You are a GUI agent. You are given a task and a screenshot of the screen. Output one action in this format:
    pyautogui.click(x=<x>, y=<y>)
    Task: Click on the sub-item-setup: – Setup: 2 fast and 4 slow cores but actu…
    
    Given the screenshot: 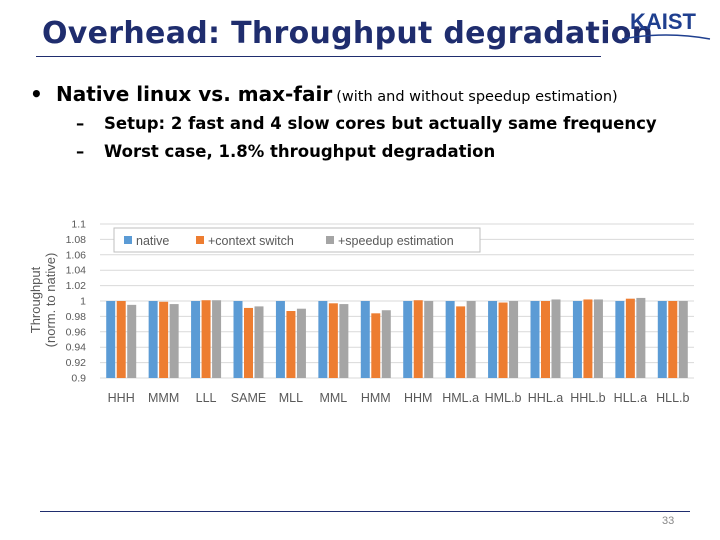 What is the action you would take?
    pyautogui.click(x=366, y=123)
    